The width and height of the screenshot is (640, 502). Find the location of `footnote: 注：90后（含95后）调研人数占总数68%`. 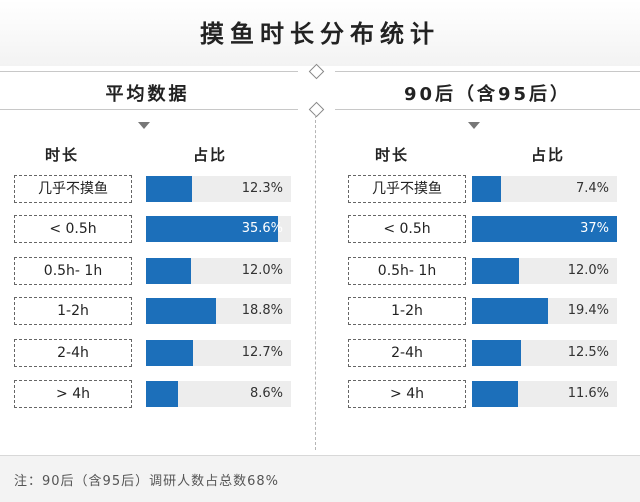

footnote: 注：90后（含95后）调研人数占总数68% is located at coordinates (146, 481).